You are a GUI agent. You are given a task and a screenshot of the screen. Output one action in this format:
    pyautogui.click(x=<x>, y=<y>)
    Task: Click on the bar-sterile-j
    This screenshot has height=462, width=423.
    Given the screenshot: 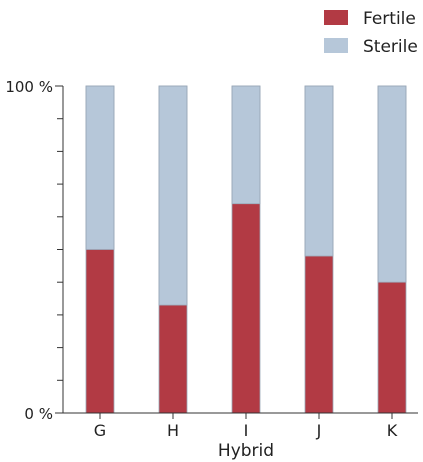 What is the action you would take?
    pyautogui.click(x=319, y=171)
    